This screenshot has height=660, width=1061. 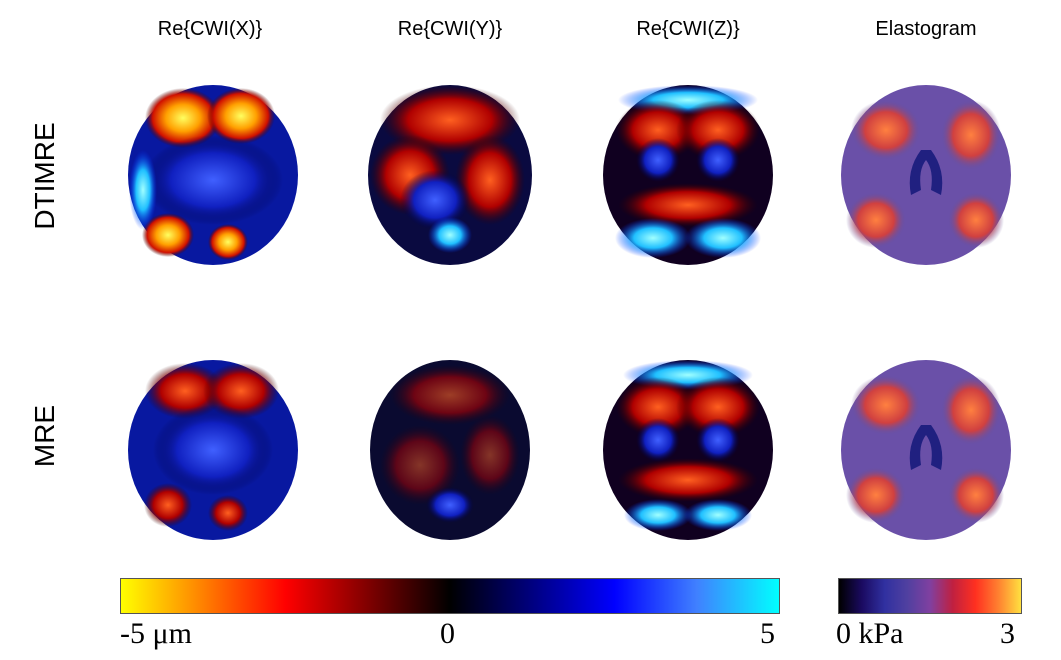 I want to click on panel-dtimre-cwi-x, so click(x=213, y=175).